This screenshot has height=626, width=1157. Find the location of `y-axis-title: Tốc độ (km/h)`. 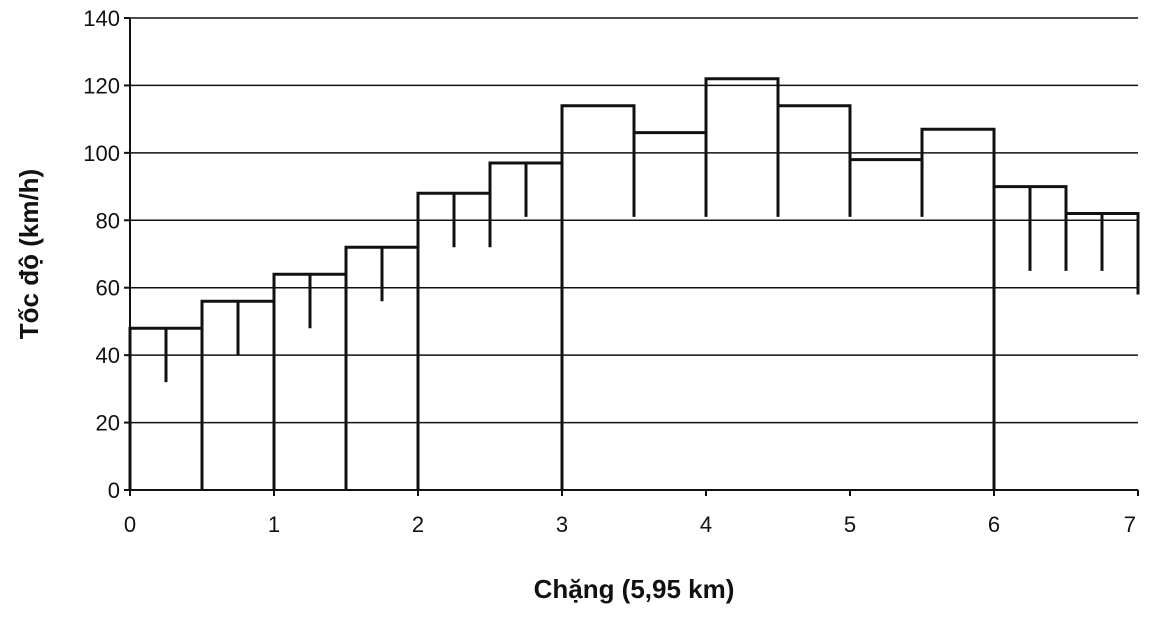

y-axis-title: Tốc độ (km/h) is located at coordinates (29, 254).